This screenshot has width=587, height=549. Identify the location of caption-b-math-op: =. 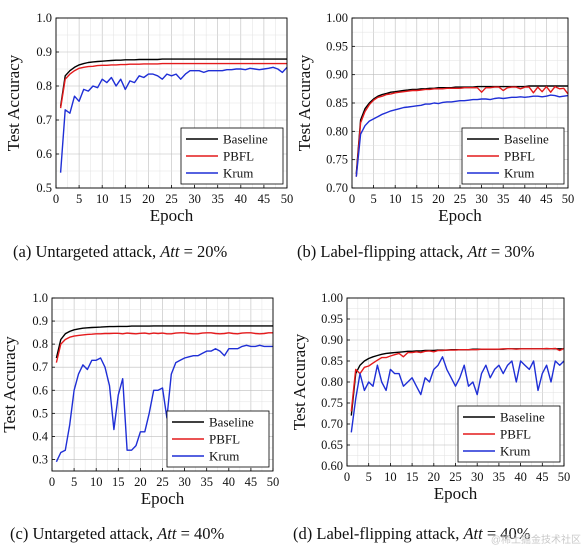
(495, 251).